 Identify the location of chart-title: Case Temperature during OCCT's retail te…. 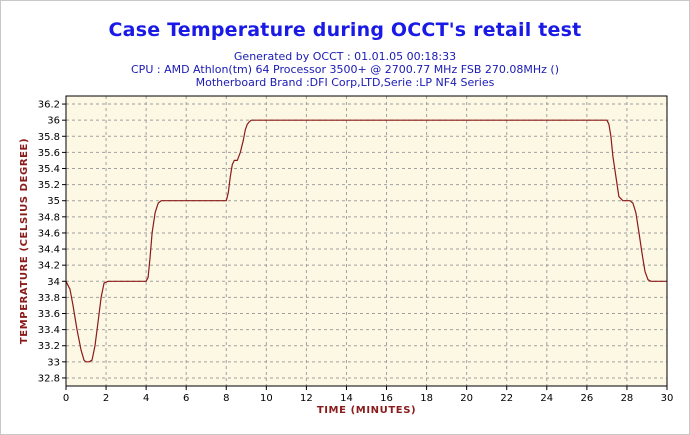
(345, 30).